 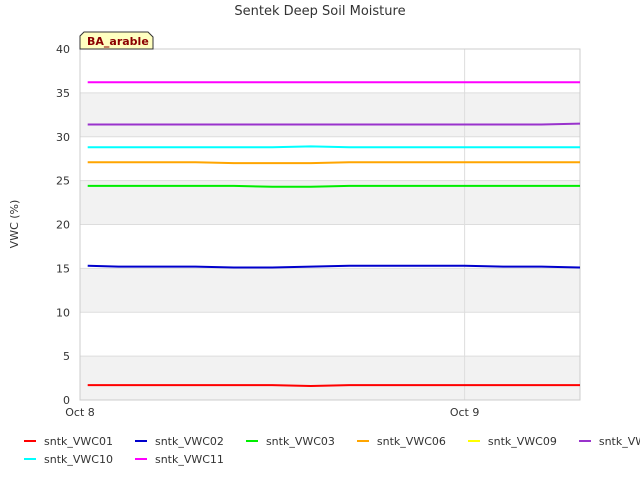 I want to click on y-tick-label: 25, so click(x=63, y=181).